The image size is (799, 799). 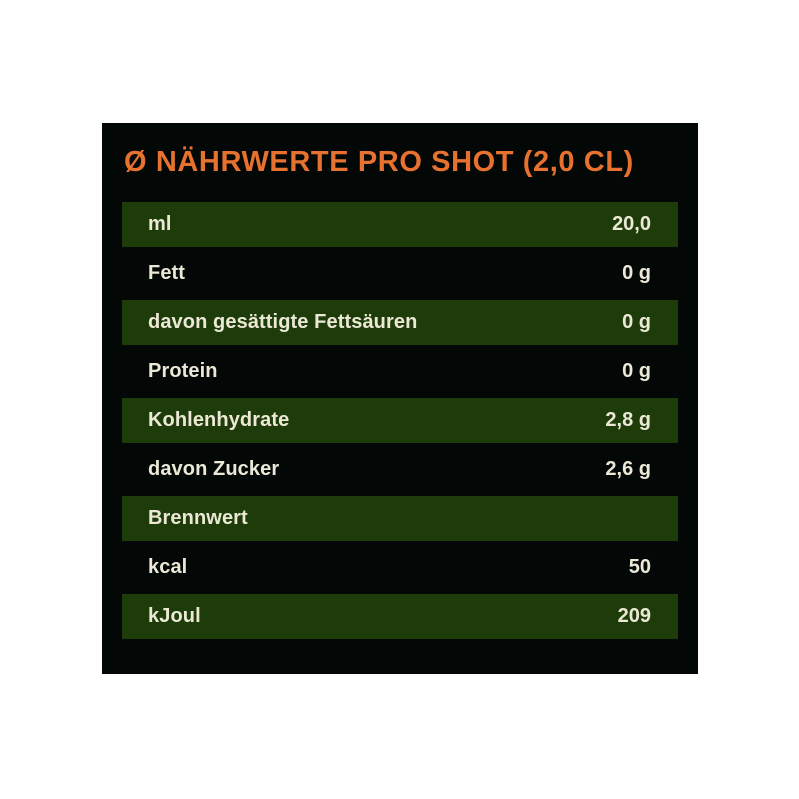 I want to click on nutrient-value: 2,6 g, so click(x=628, y=469).